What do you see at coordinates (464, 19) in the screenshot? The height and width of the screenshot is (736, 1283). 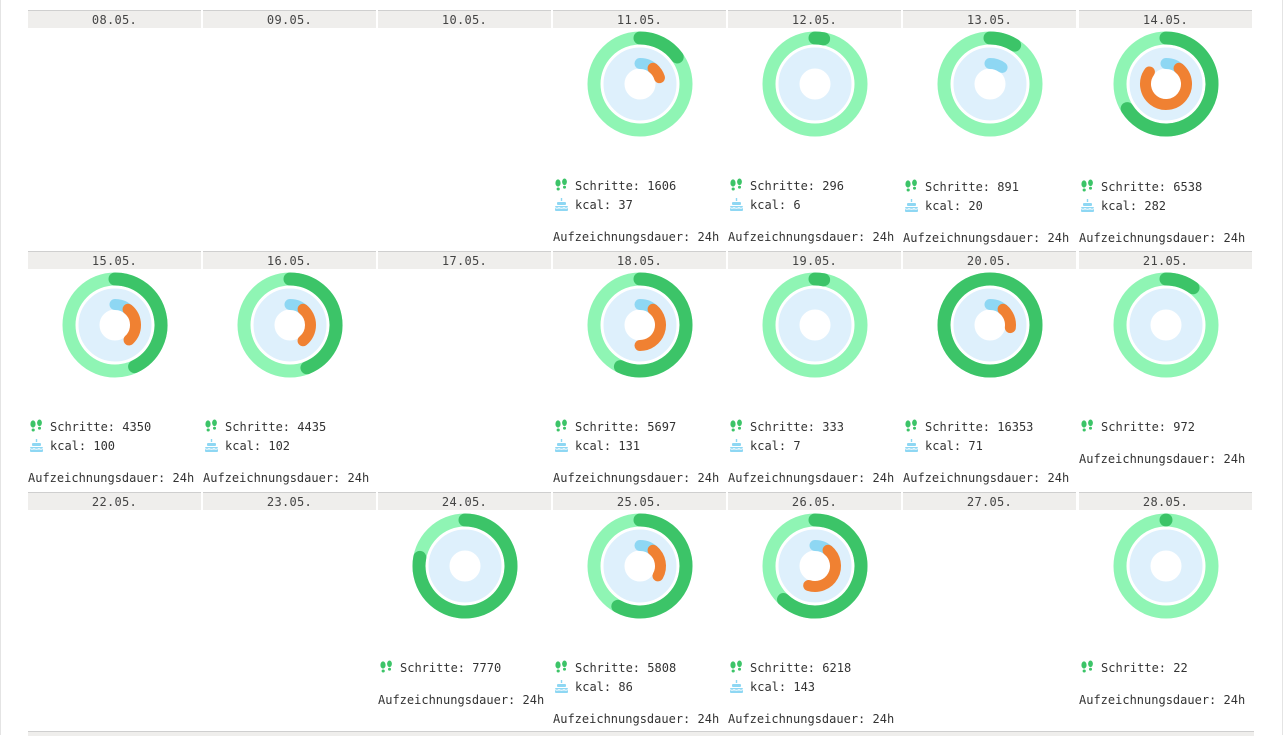 I see `day-date-header: 10.05.` at bounding box center [464, 19].